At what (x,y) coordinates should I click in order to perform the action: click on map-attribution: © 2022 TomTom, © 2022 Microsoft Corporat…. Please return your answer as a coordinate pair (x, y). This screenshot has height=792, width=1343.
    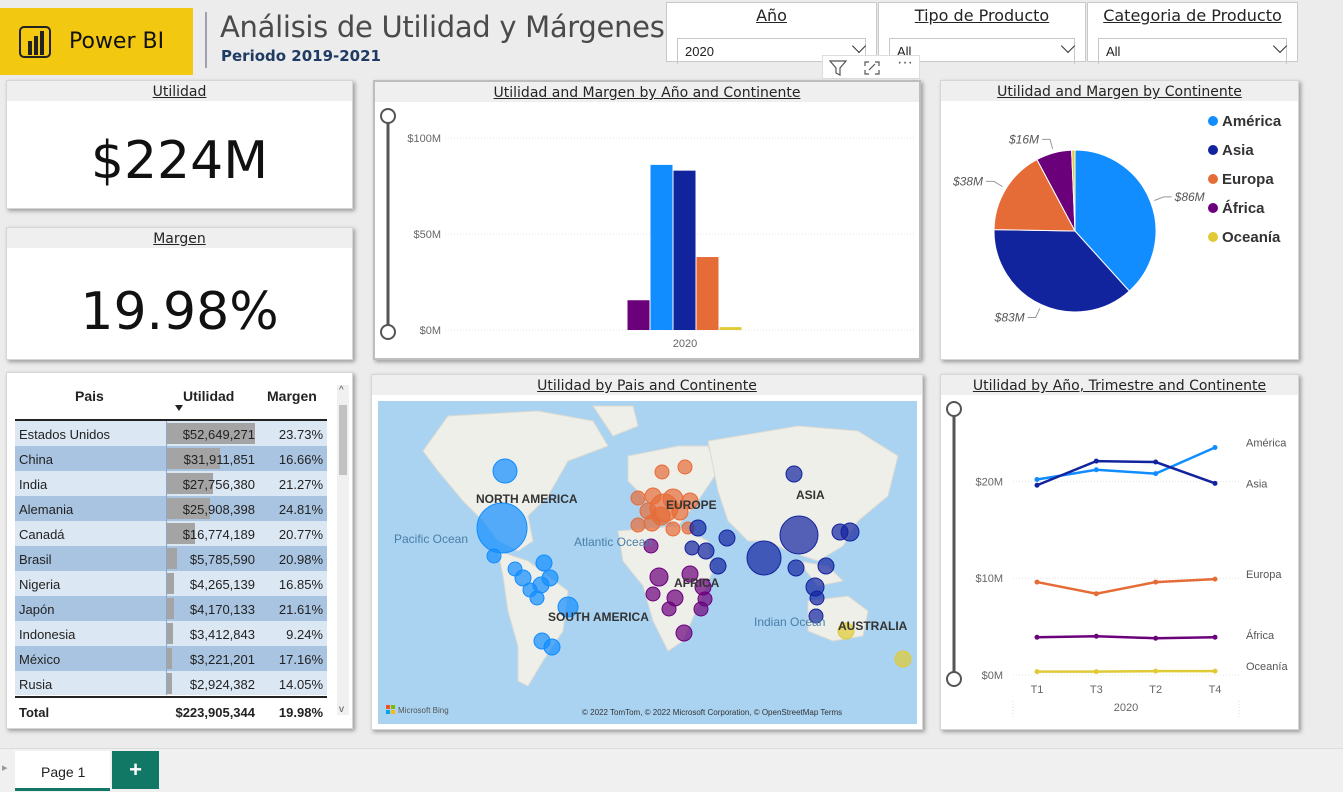
    Looking at the image, I should click on (712, 712).